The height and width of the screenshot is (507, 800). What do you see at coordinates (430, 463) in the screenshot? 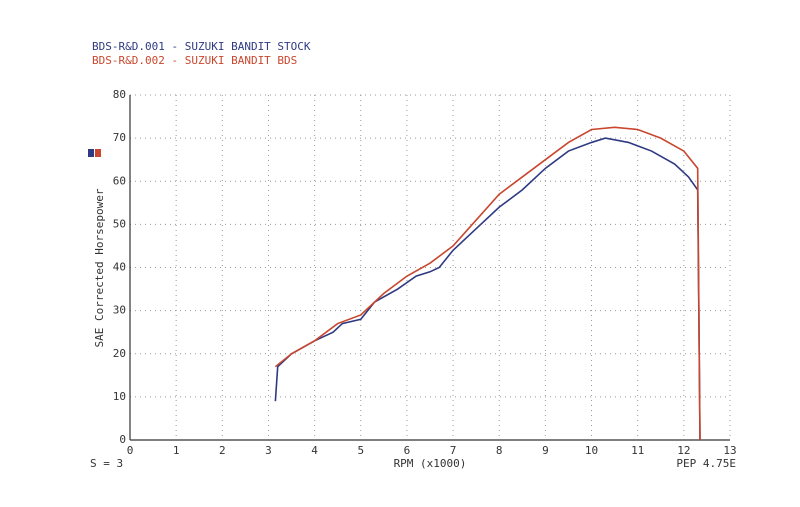
I see `x-axis-label: RPM (x1000)` at bounding box center [430, 463].